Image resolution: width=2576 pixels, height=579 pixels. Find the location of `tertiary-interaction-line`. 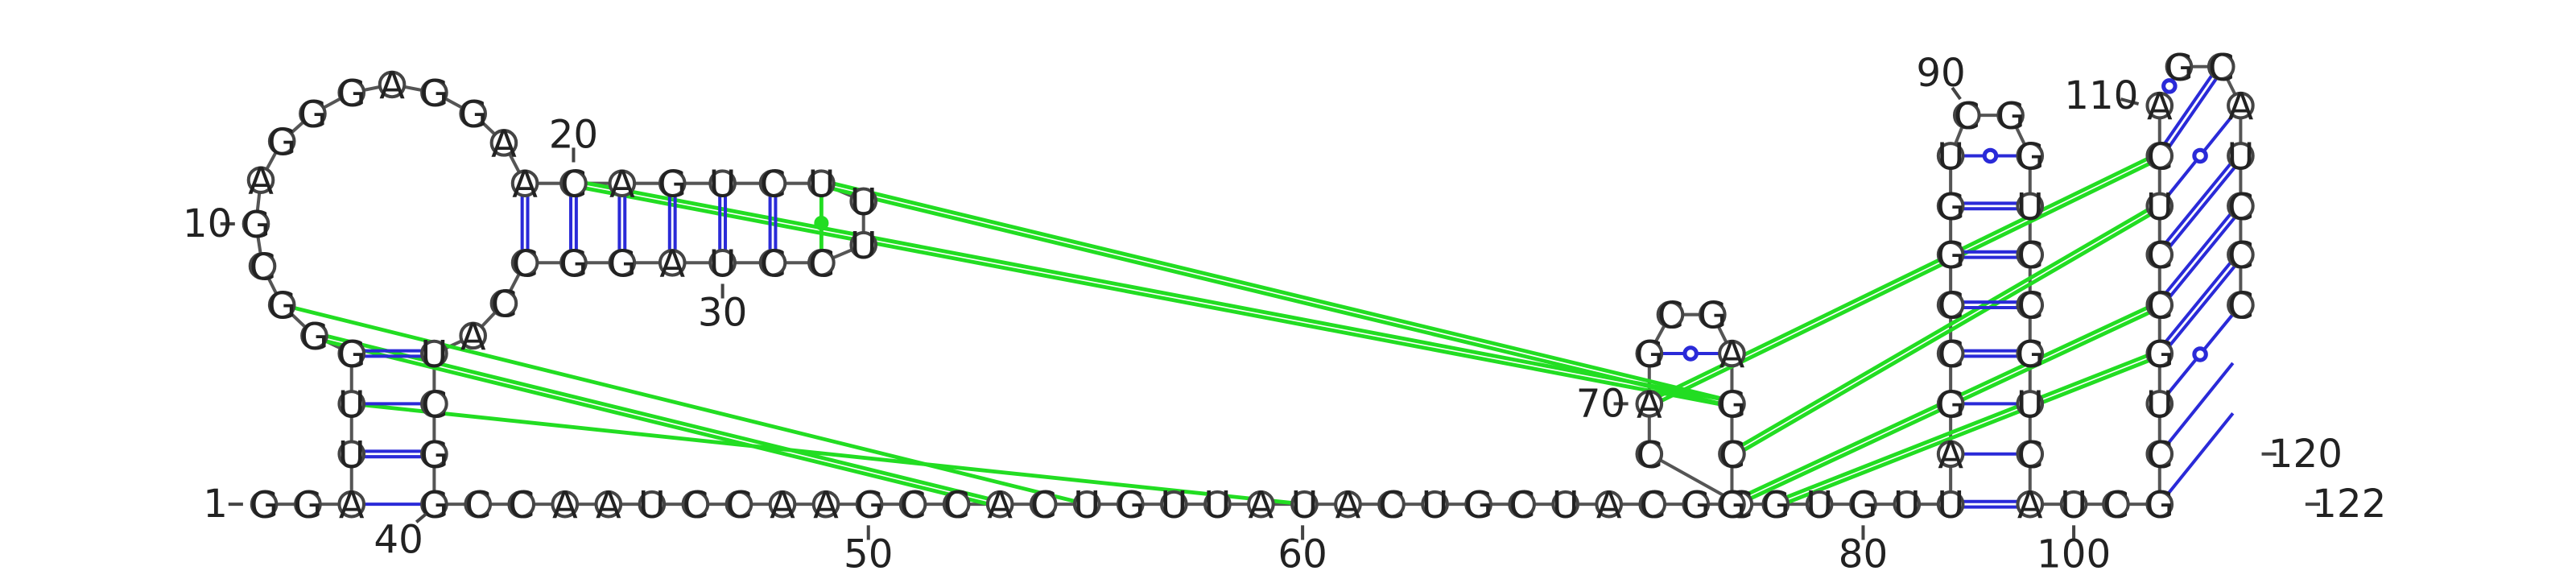

tertiary-interaction-line is located at coordinates (1968, 431).